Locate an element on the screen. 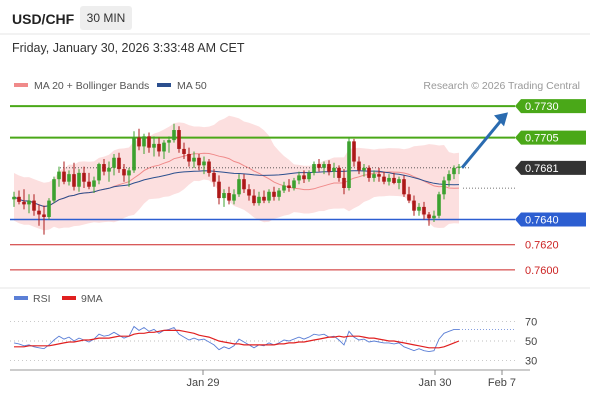 The width and height of the screenshot is (590, 400). level-label-resistance: 0.7705 is located at coordinates (542, 139).